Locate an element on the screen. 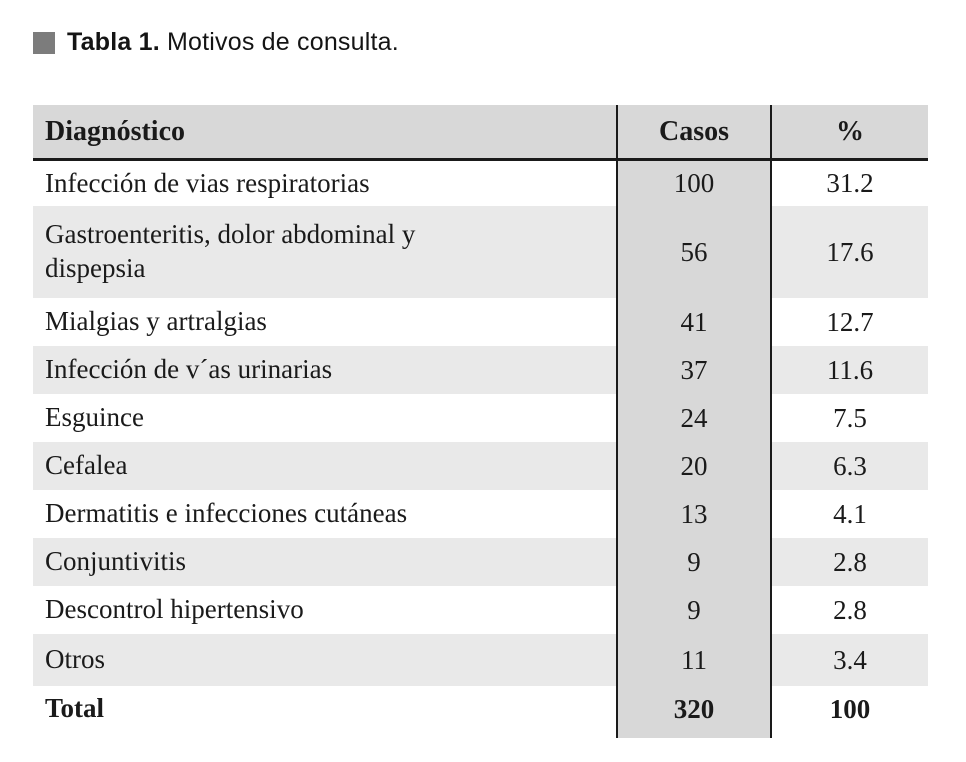  casos-cell: 24 is located at coordinates (694, 418).